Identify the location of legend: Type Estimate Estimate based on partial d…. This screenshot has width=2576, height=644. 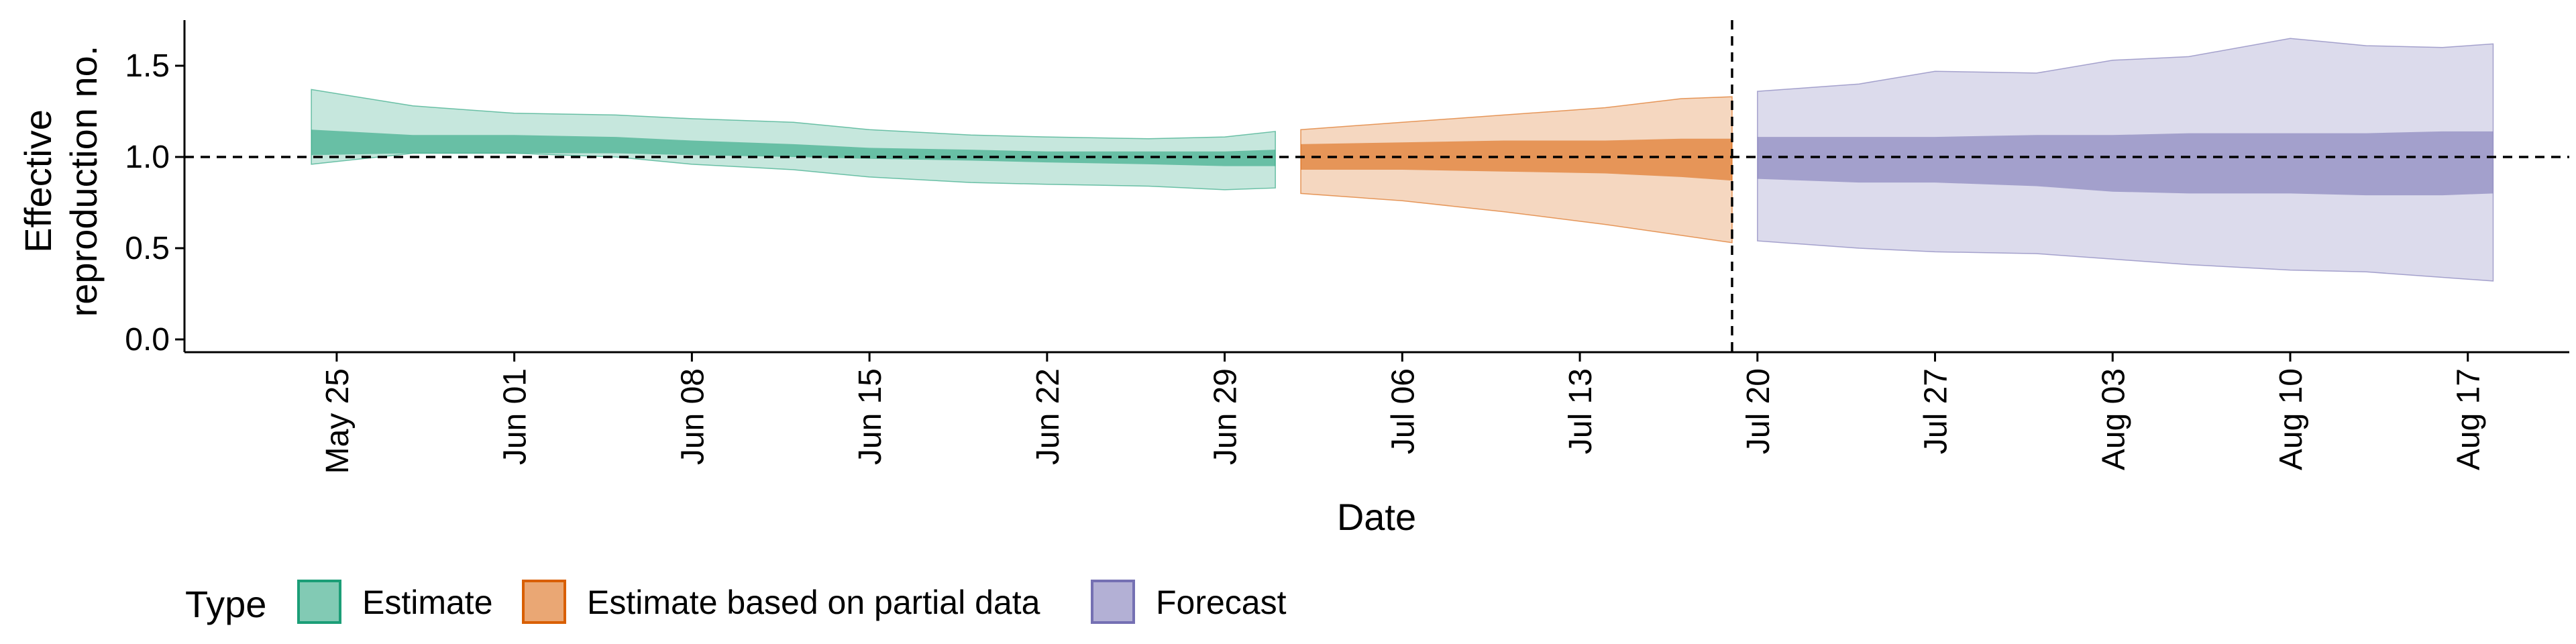
(736, 602).